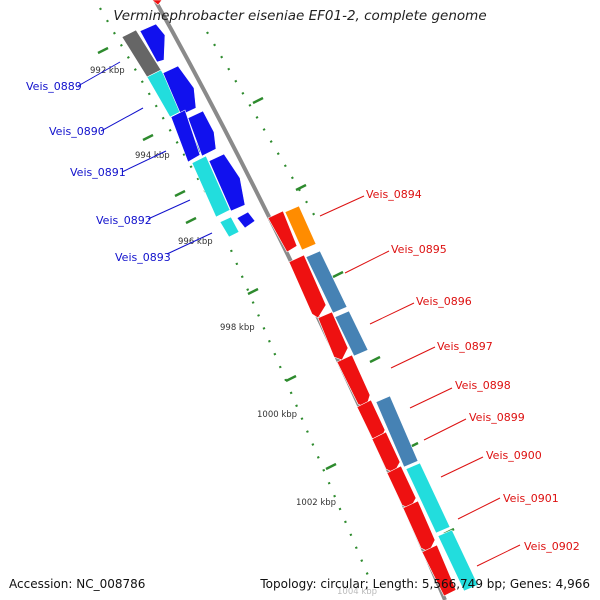  What do you see at coordinates (152, 156) in the screenshot?
I see `scale-label-994: 994 kbp` at bounding box center [152, 156].